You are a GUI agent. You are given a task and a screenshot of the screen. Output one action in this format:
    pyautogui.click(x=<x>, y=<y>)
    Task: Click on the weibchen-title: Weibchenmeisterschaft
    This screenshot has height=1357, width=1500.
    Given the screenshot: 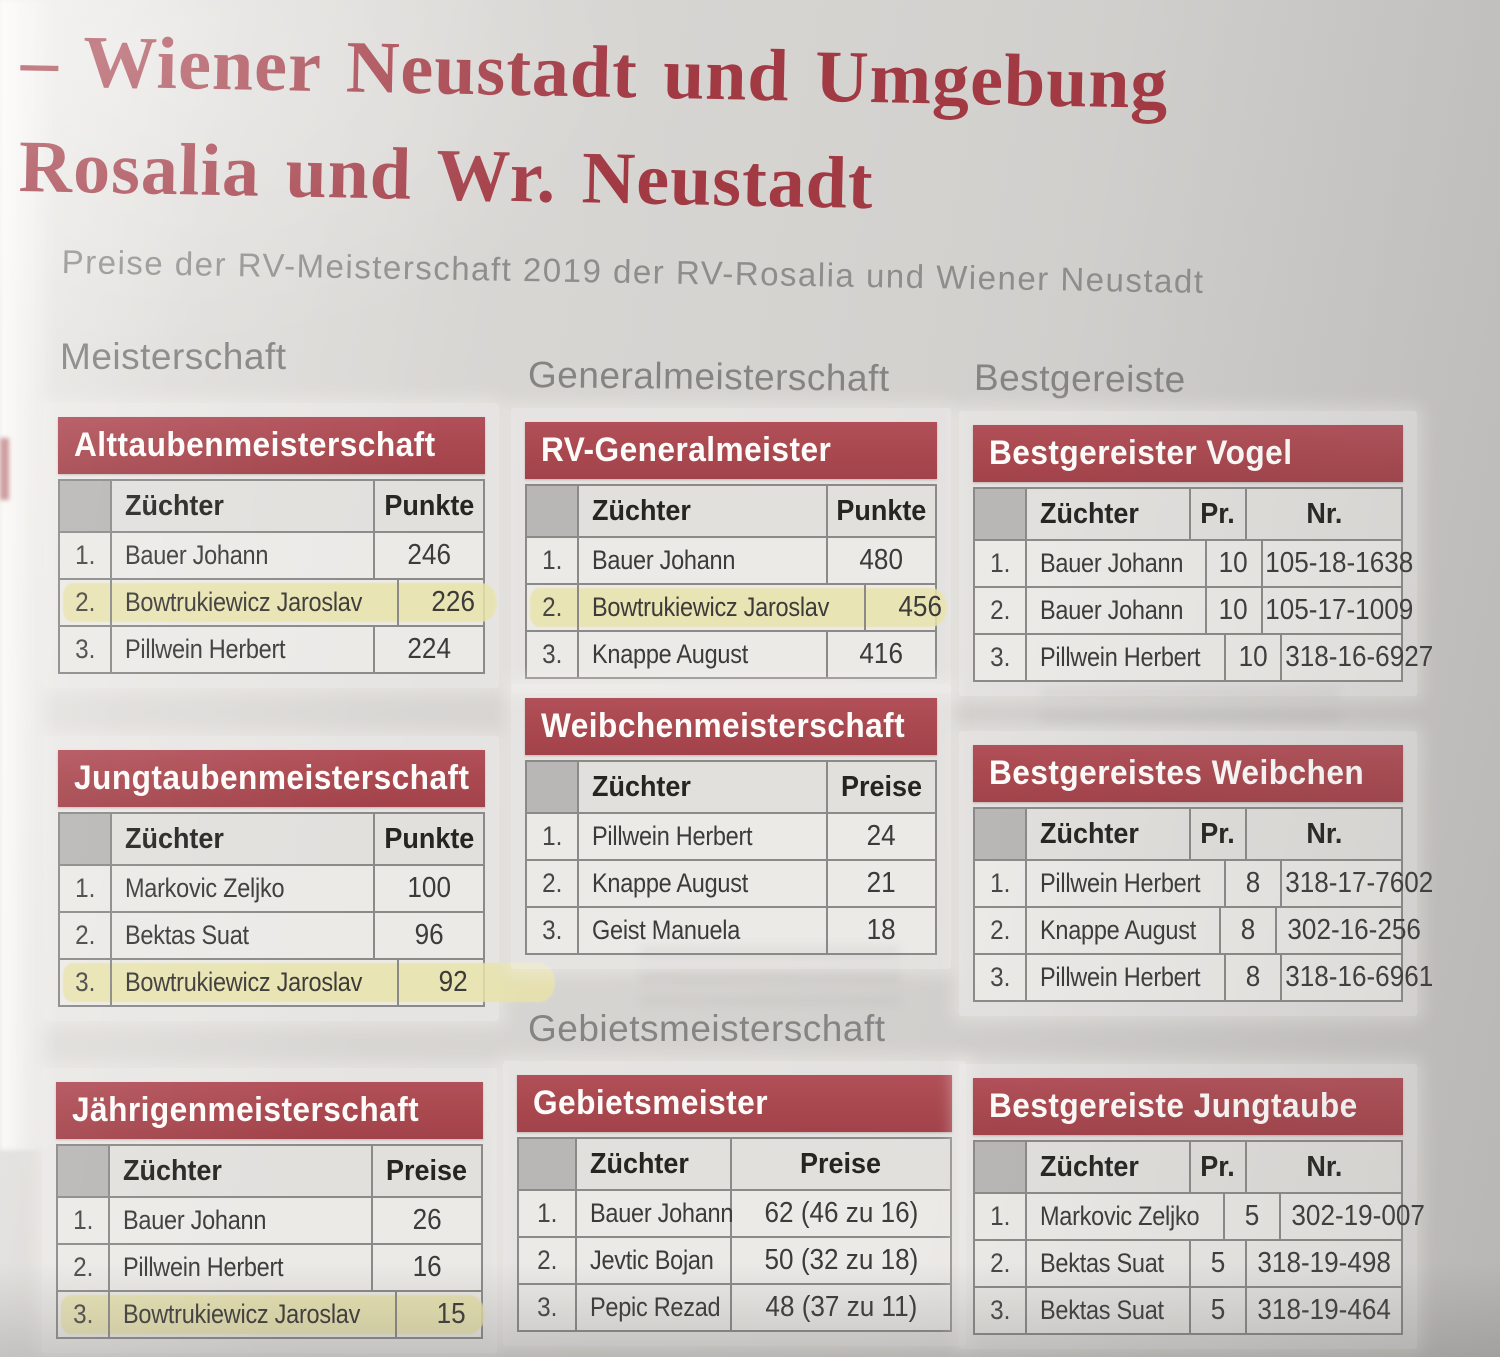 What is the action you would take?
    pyautogui.click(x=723, y=726)
    